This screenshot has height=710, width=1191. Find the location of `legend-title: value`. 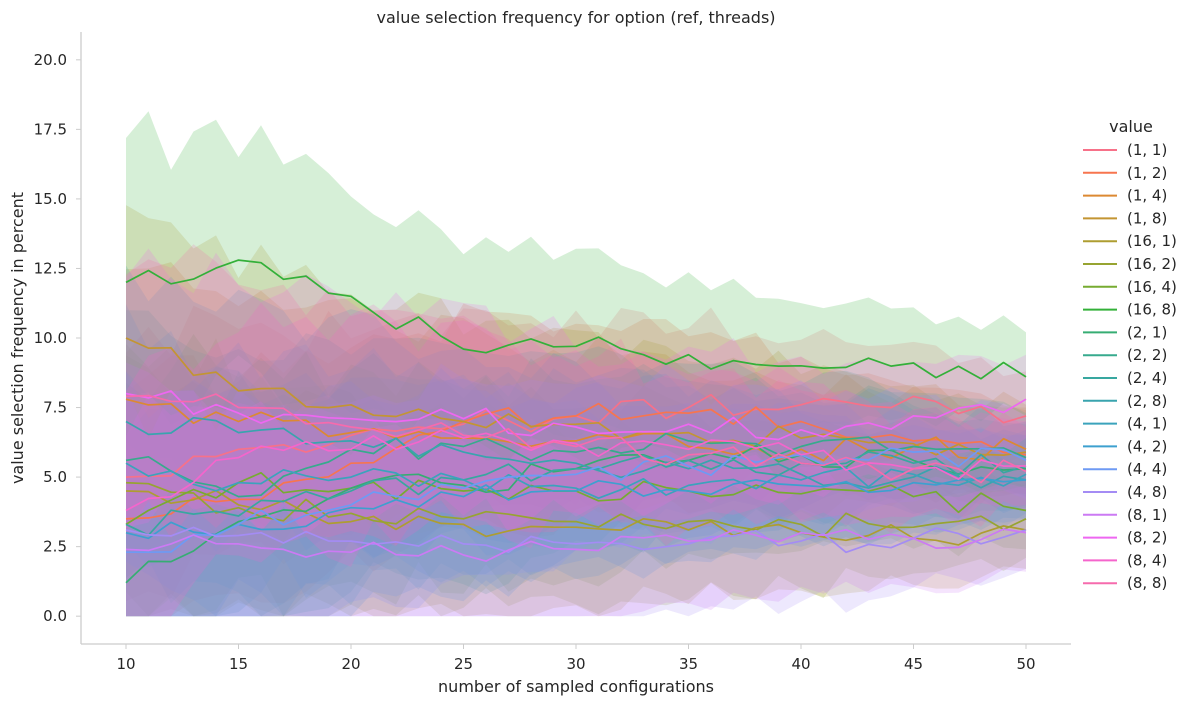

legend-title: value is located at coordinates (1131, 126).